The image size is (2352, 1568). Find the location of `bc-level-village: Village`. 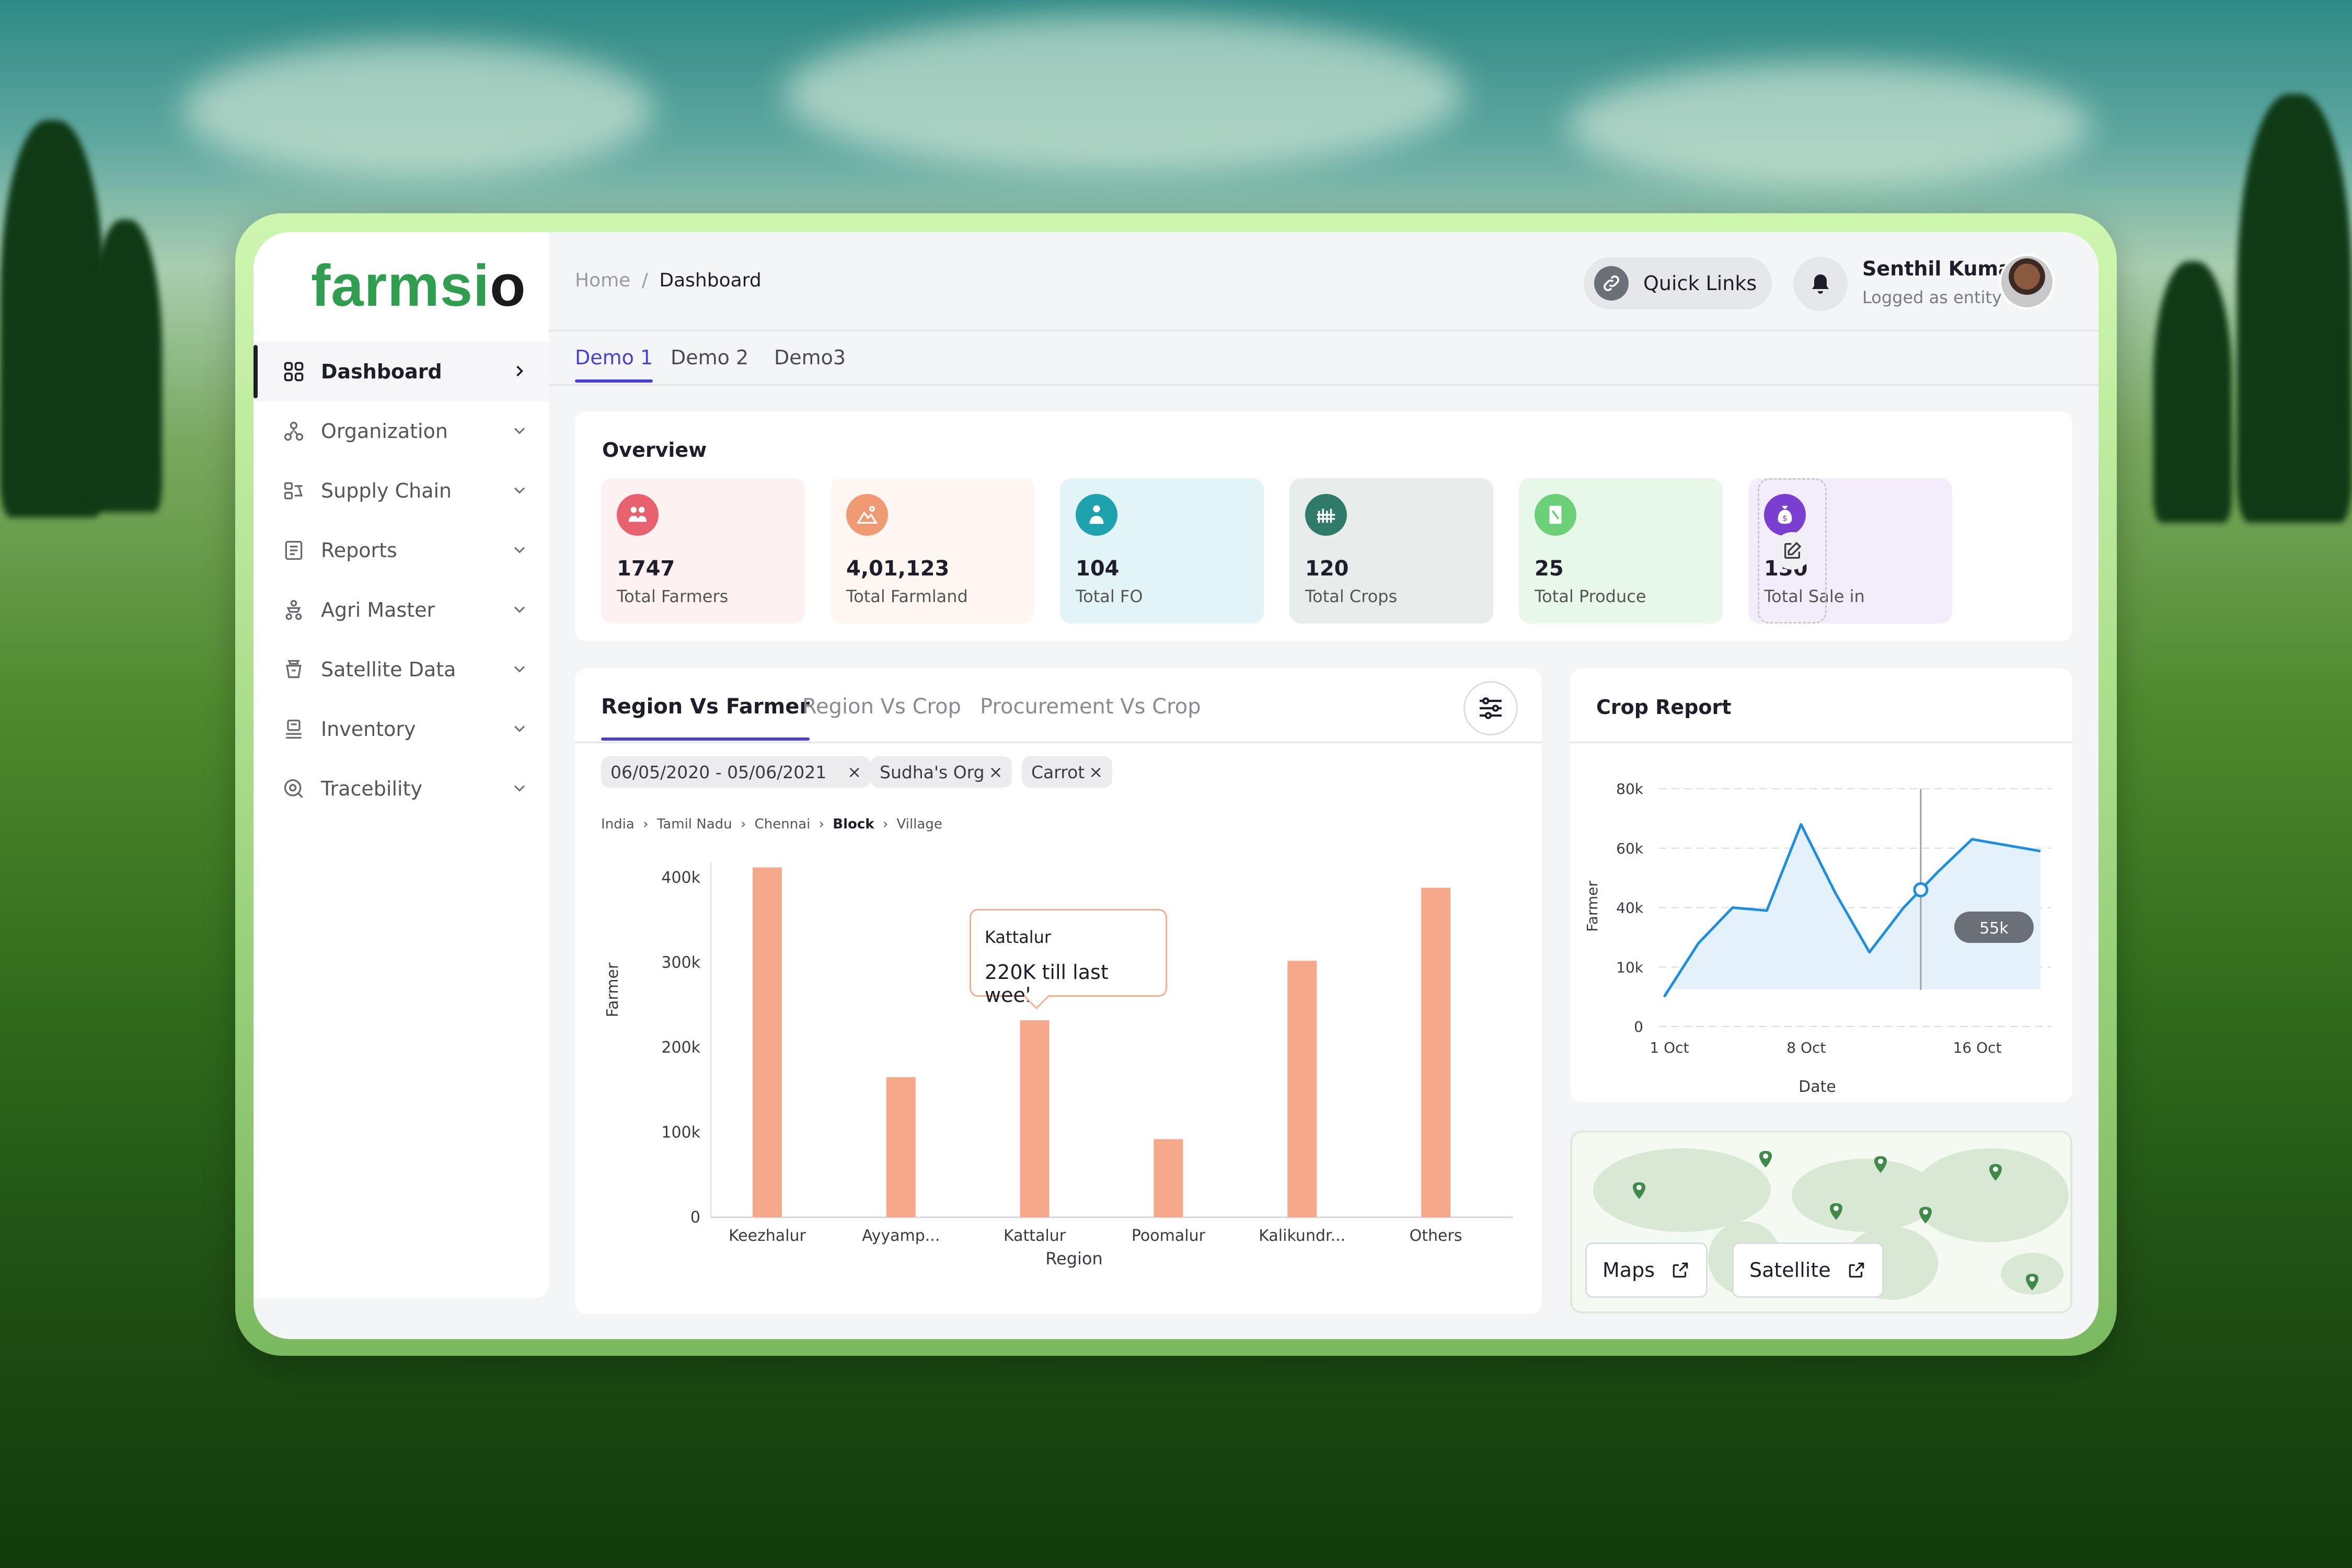

bc-level-village: Village is located at coordinates (919, 824).